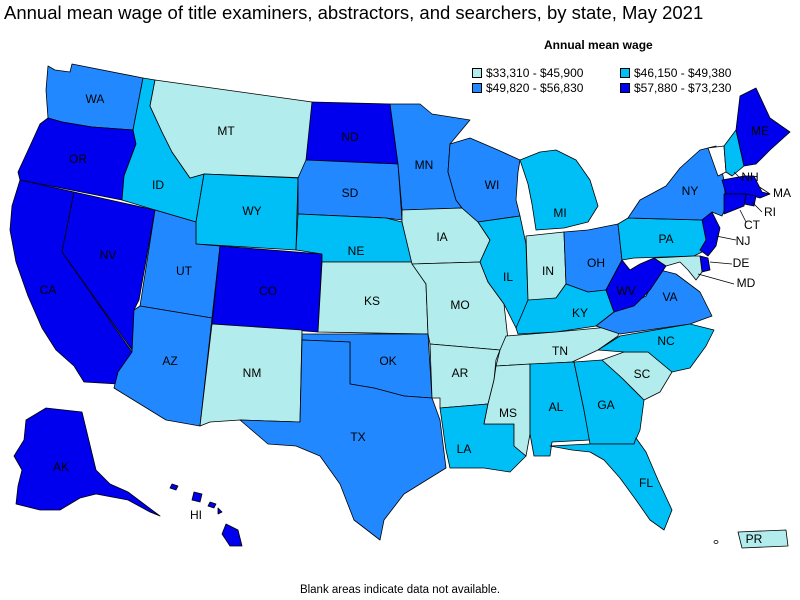 The height and width of the screenshot is (600, 800). Describe the element at coordinates (372, 301) in the screenshot. I see `label-ks: KS` at that location.